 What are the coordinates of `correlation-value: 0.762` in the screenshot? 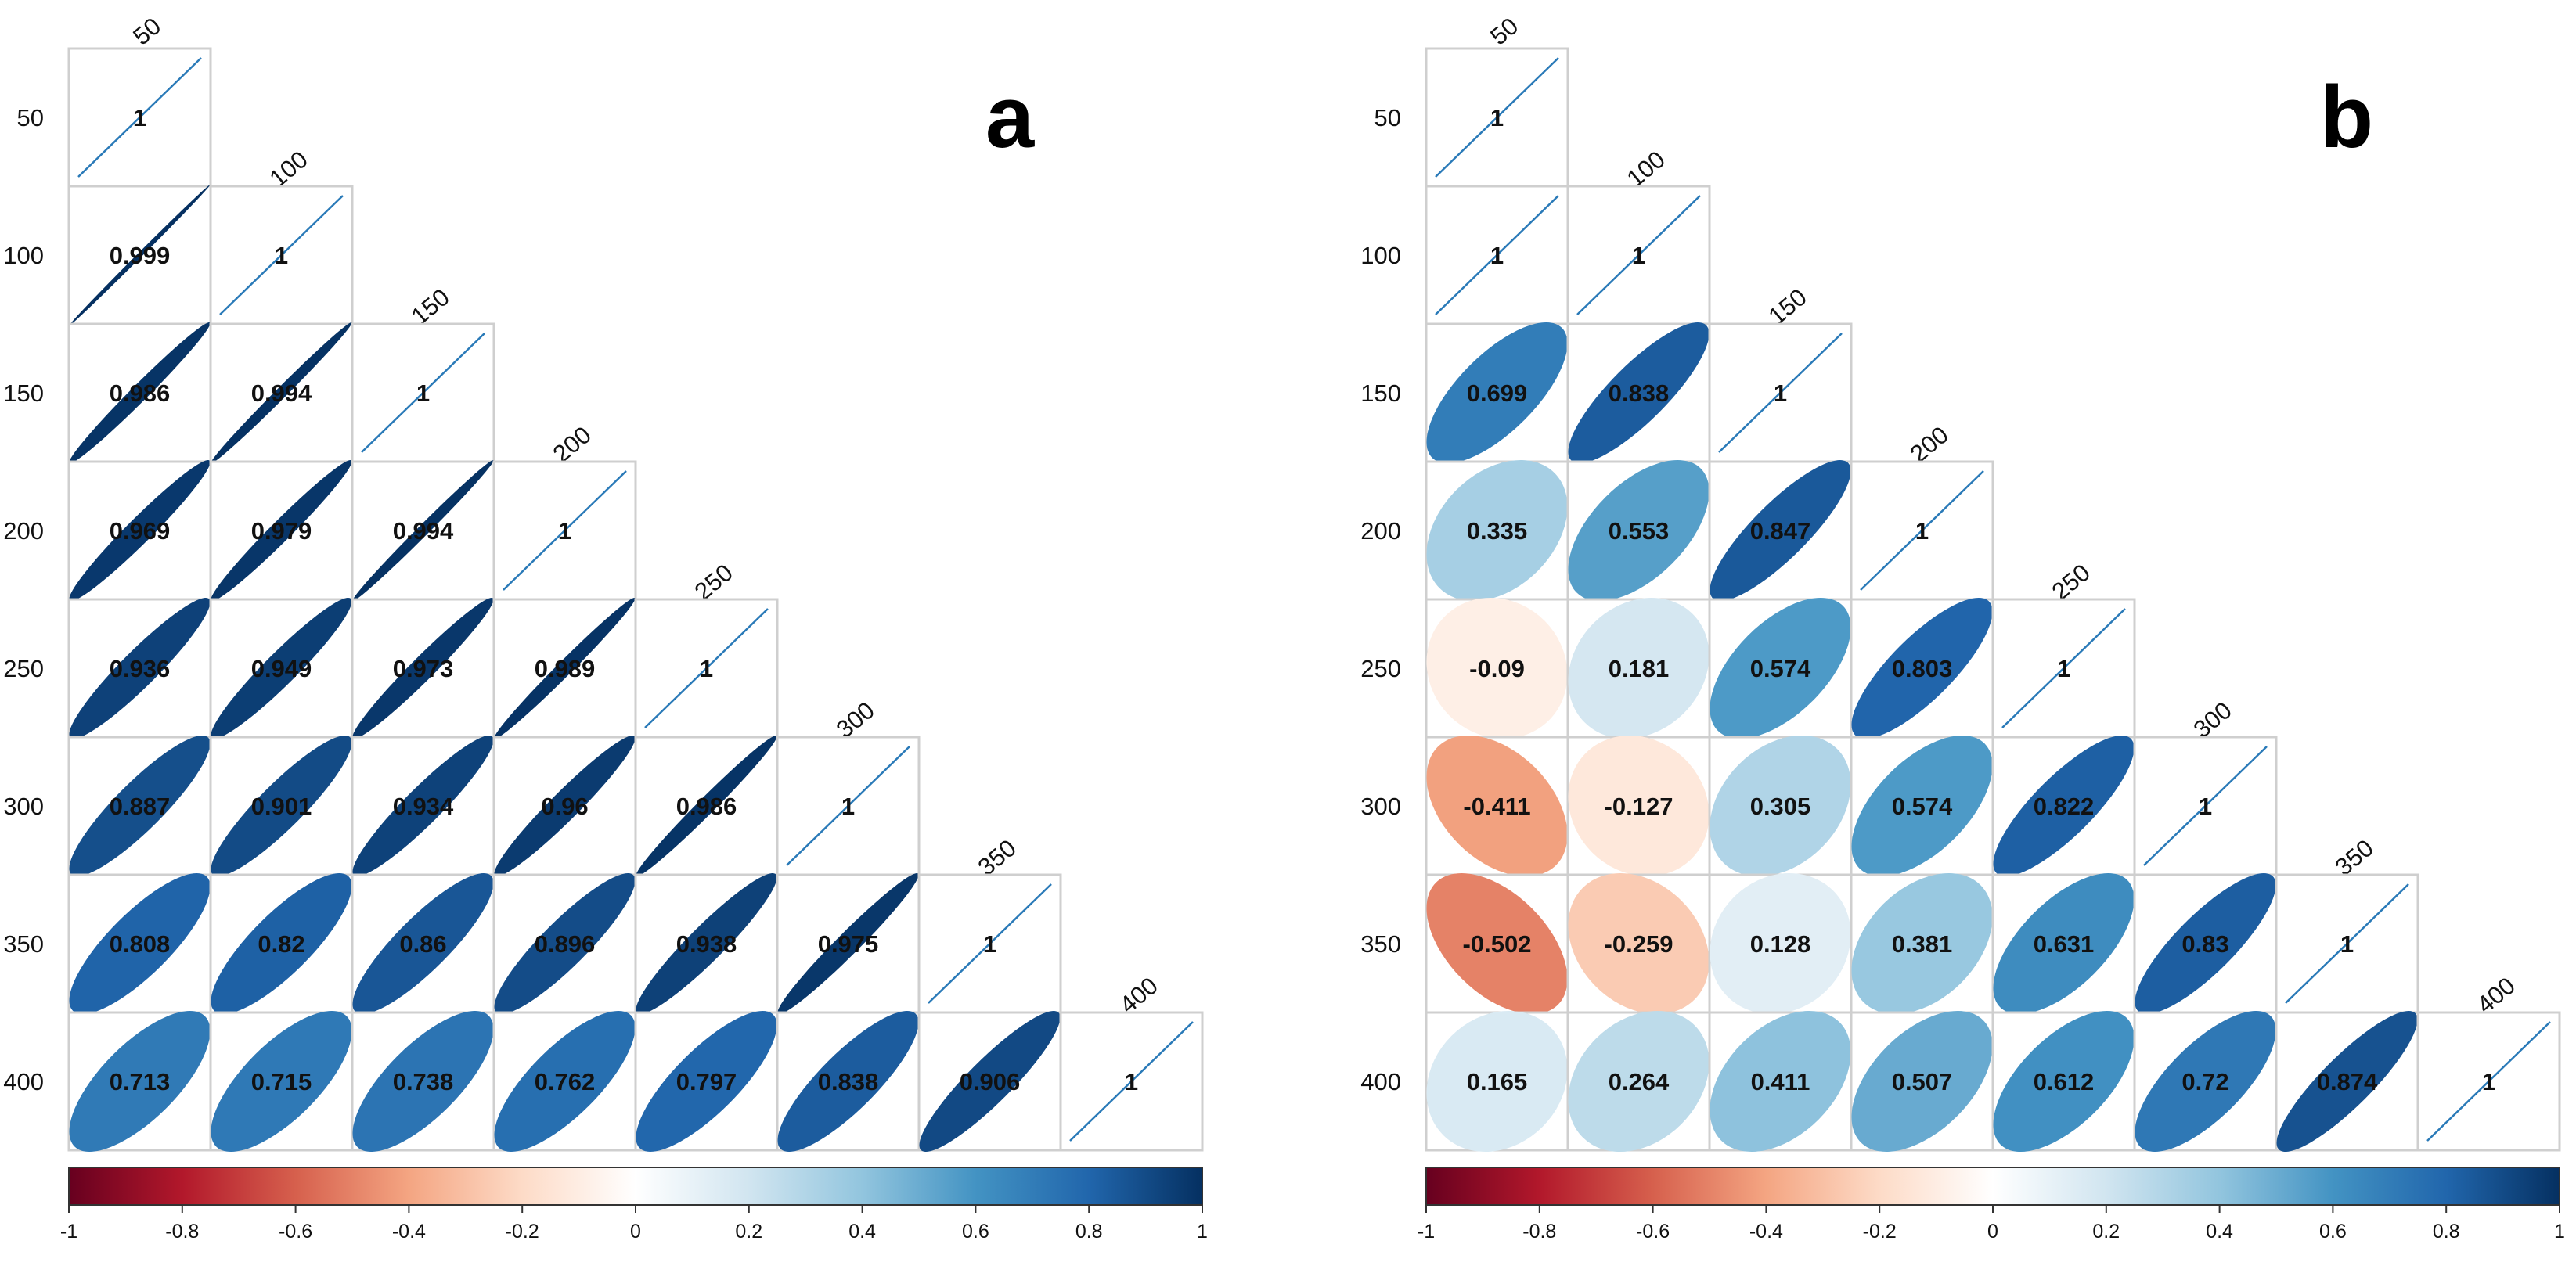 It's located at (565, 1081).